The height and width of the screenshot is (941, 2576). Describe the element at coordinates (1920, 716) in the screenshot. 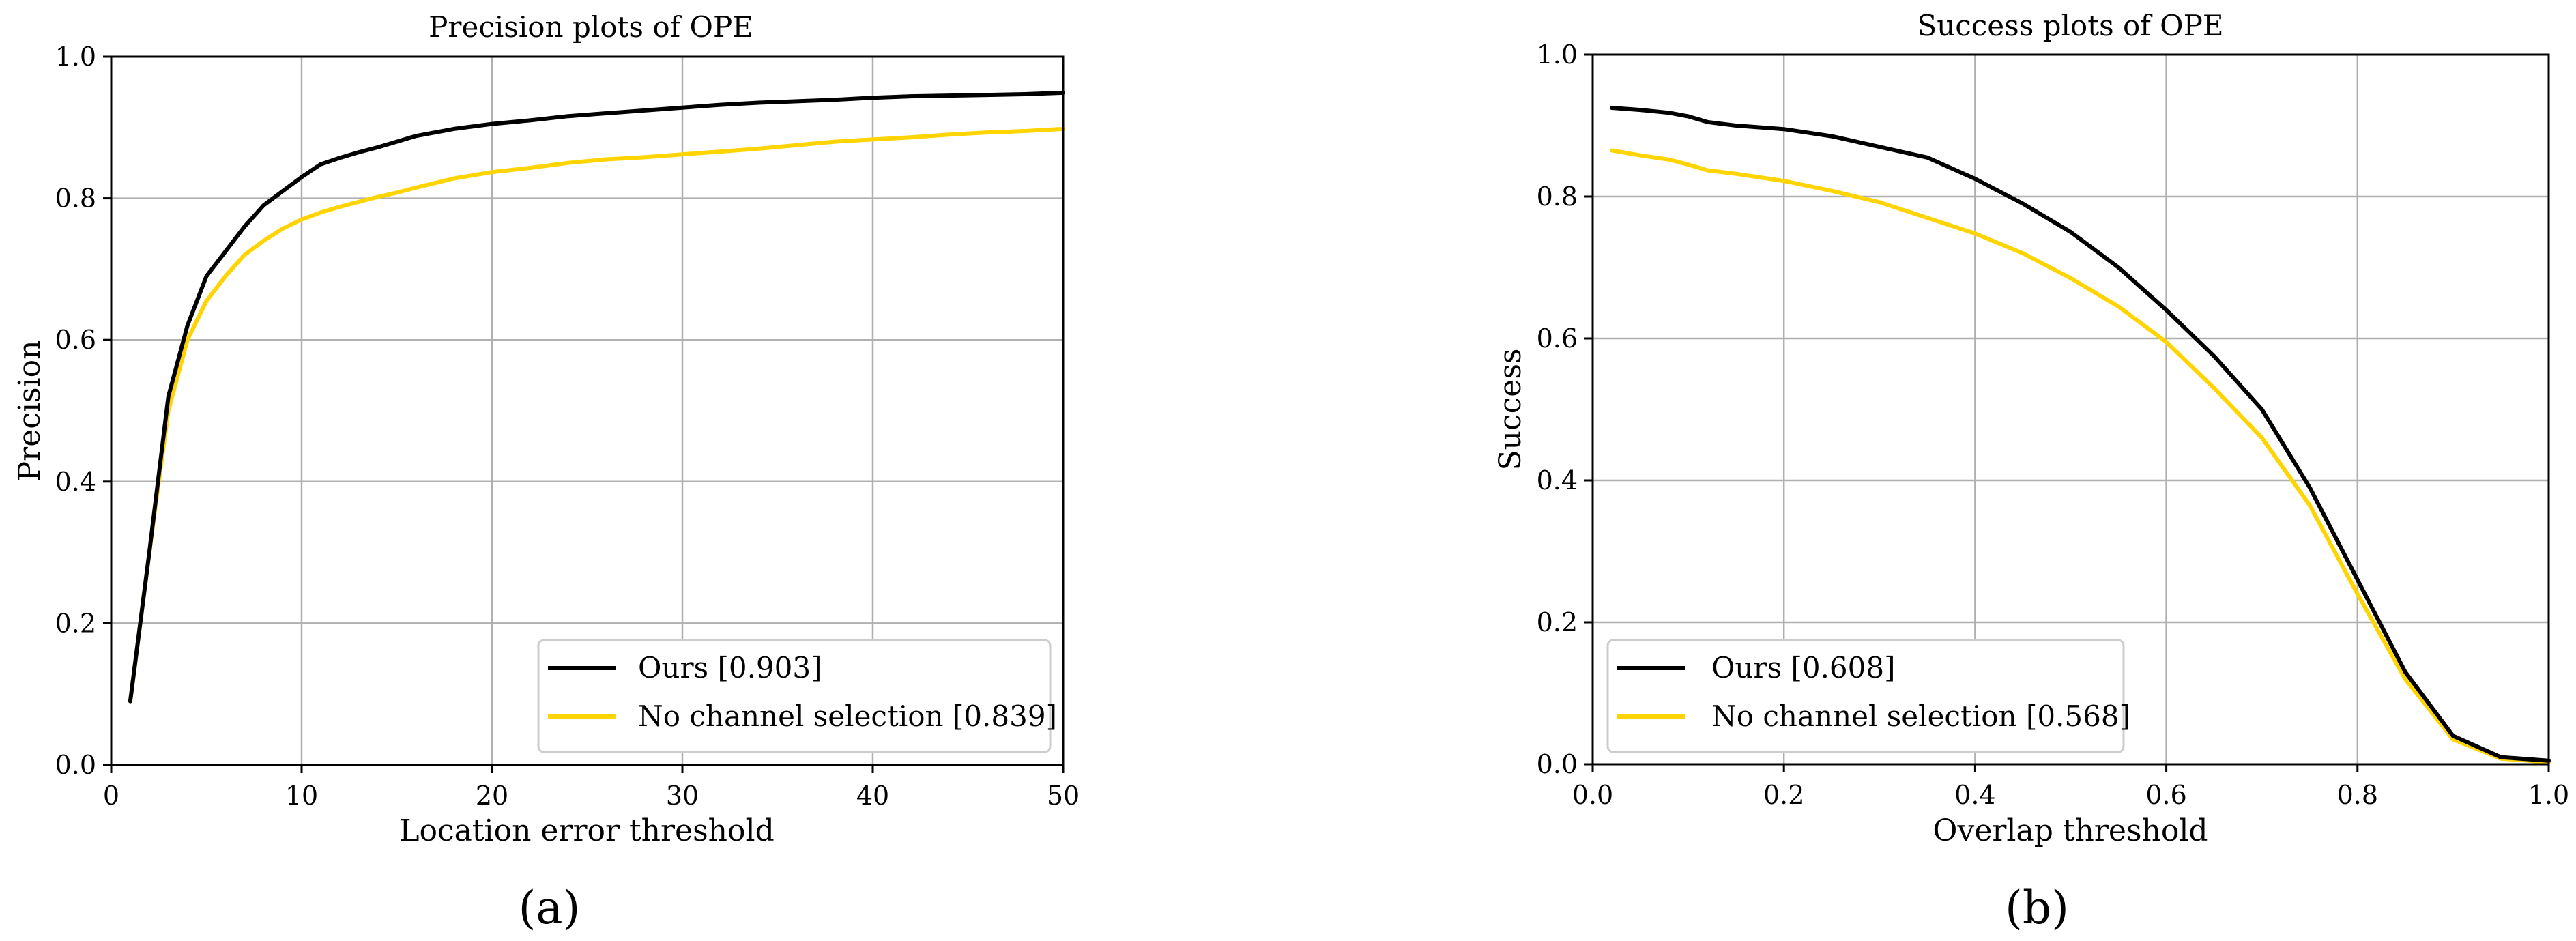

I see `success-legend-label-no-channel: No channel selection [0.568]` at that location.